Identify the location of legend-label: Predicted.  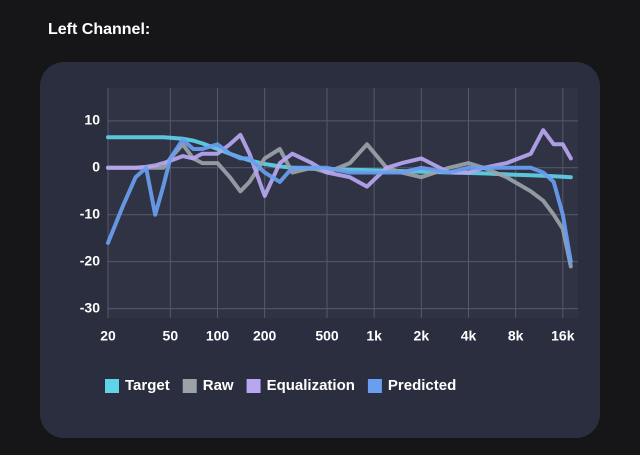
(422, 385).